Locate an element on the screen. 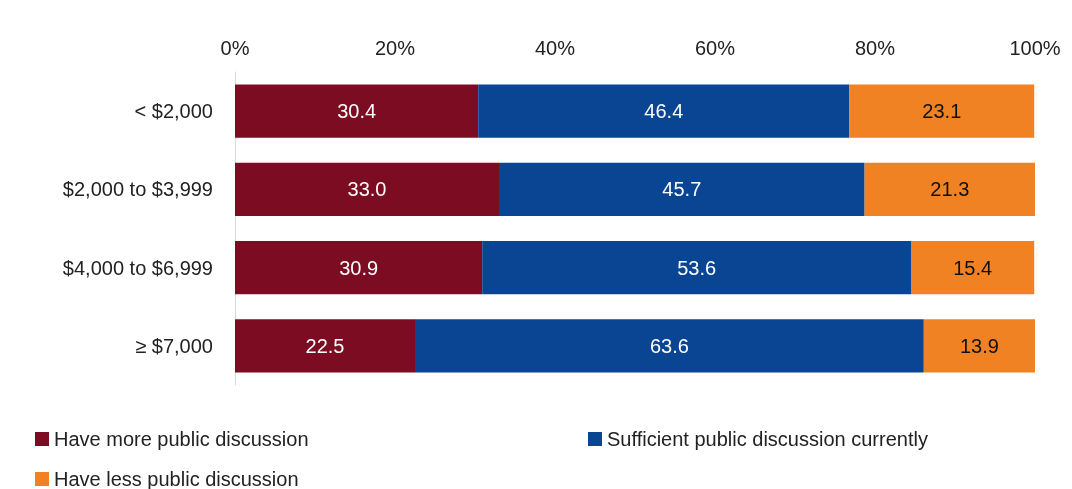 The height and width of the screenshot is (489, 1072). data-label: 13.9 is located at coordinates (979, 345).